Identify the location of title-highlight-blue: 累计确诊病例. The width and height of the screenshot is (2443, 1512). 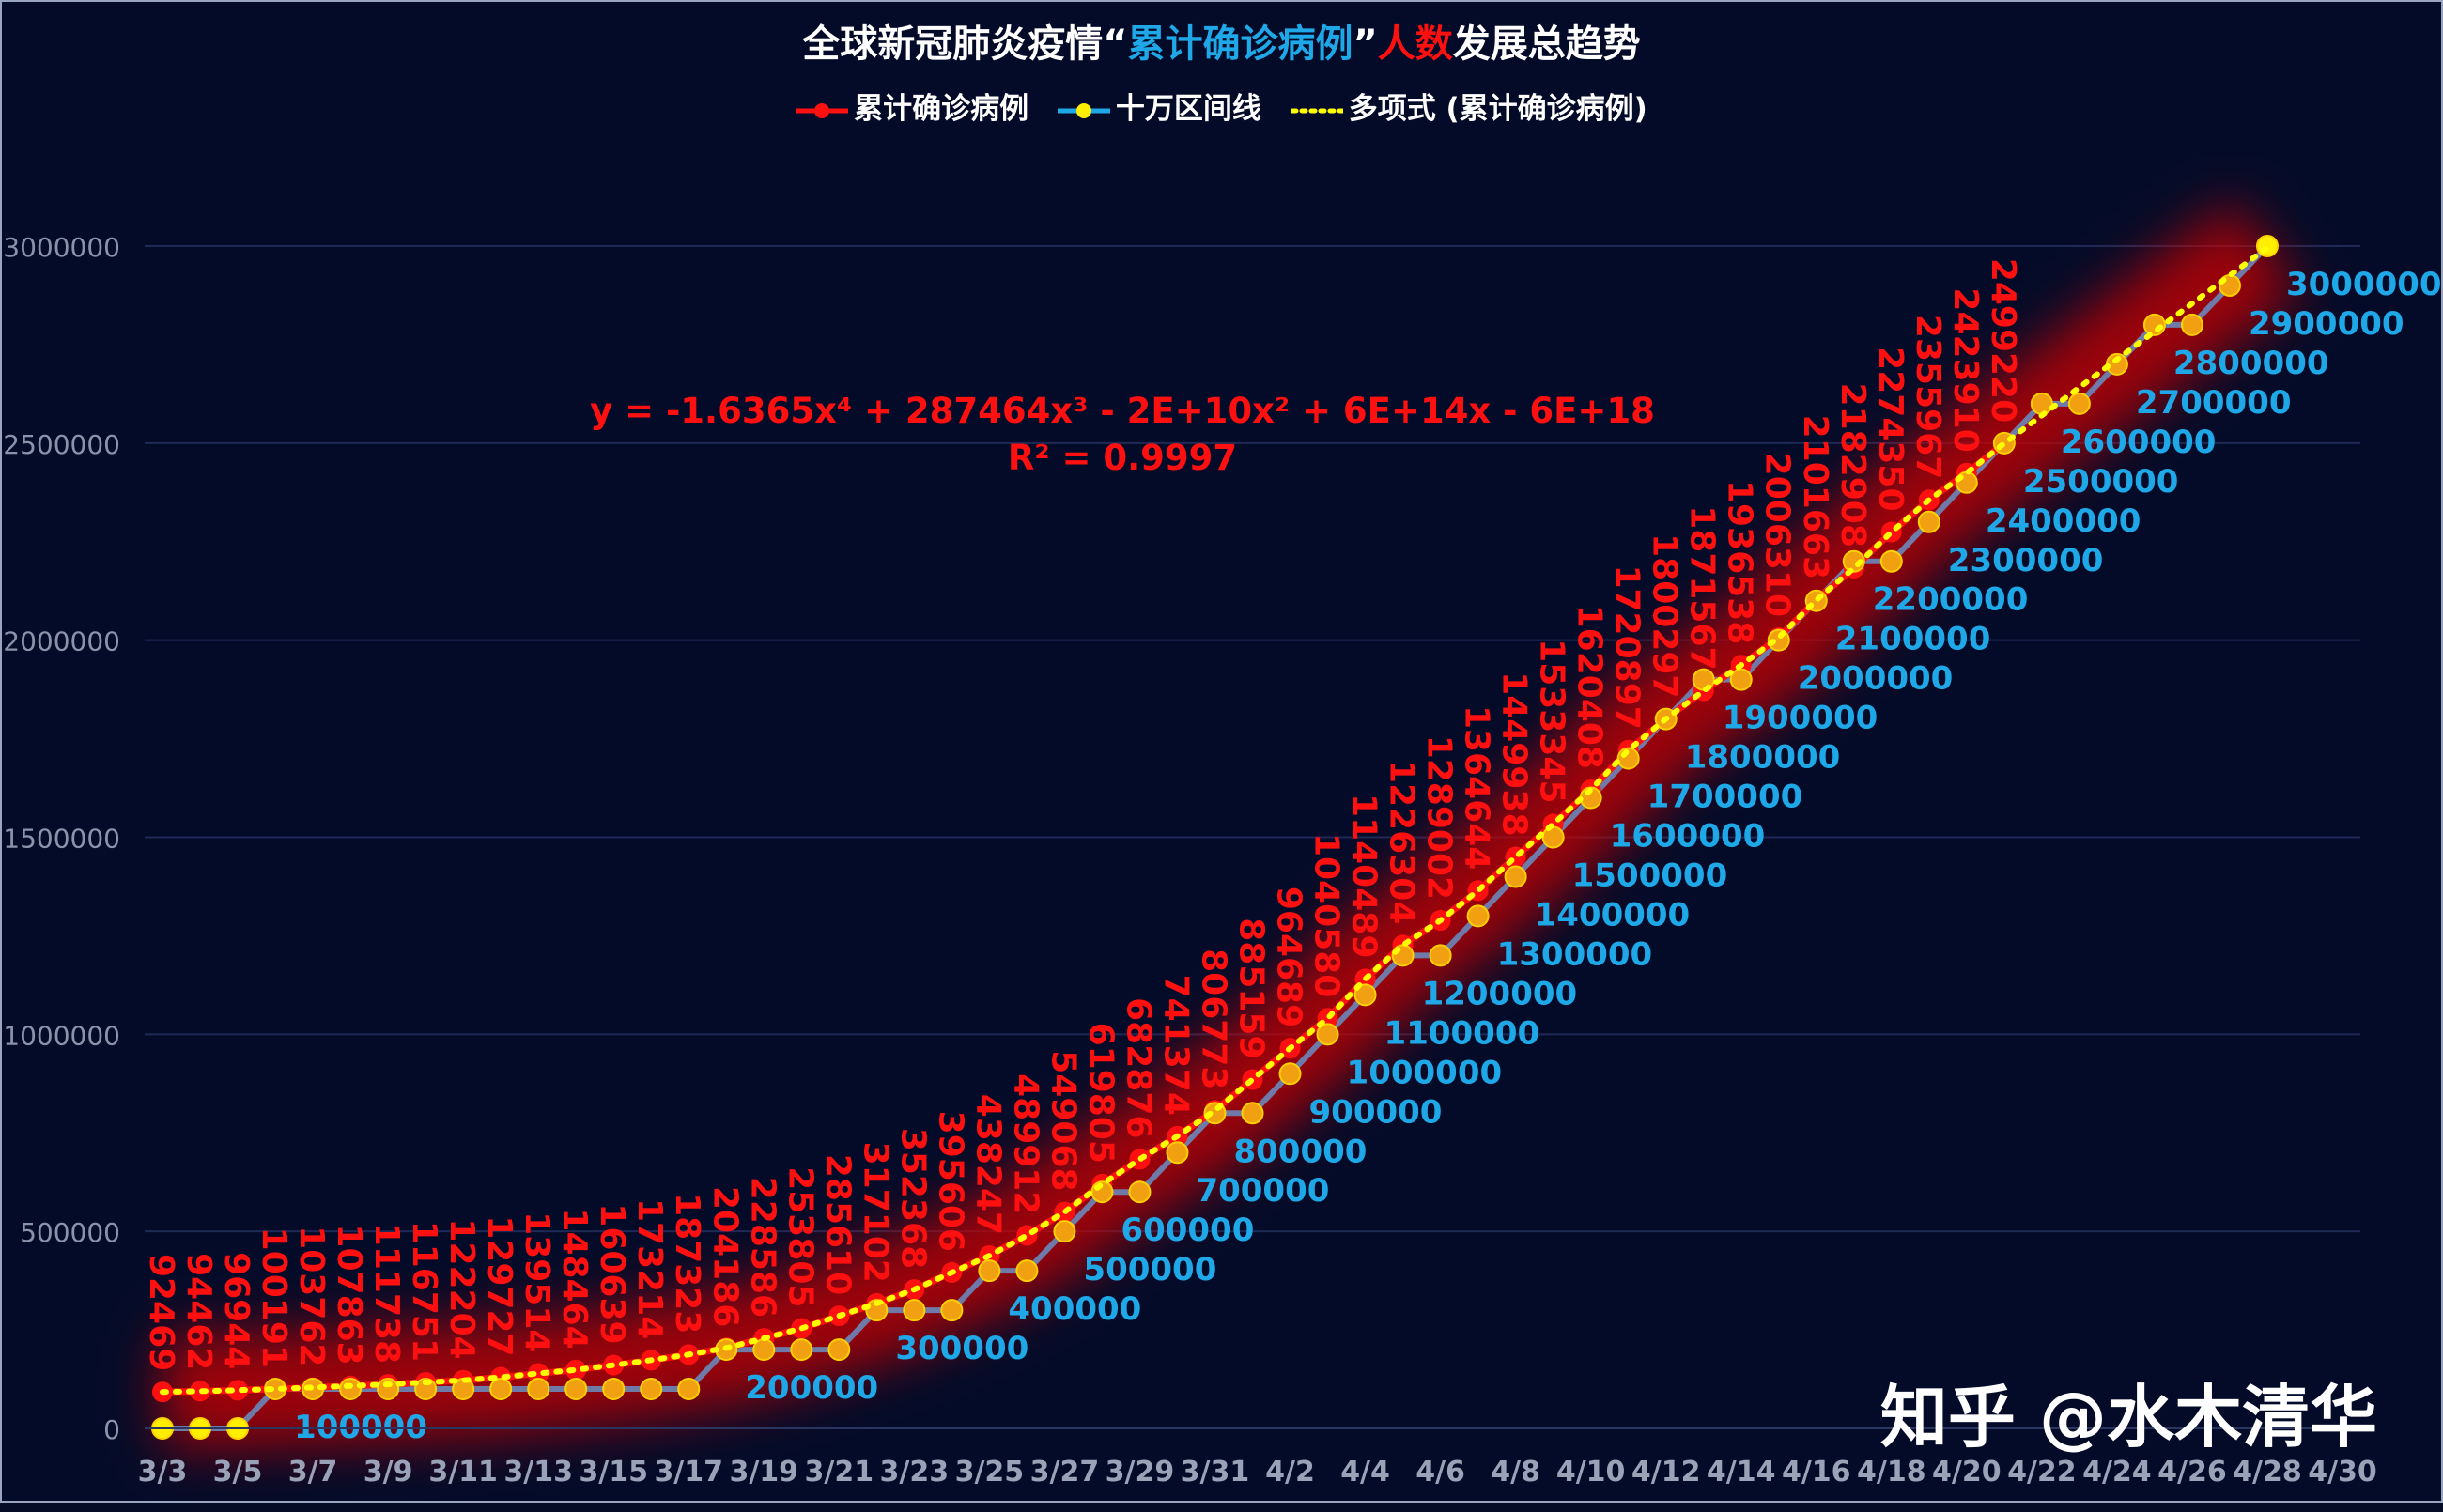
(1240, 44).